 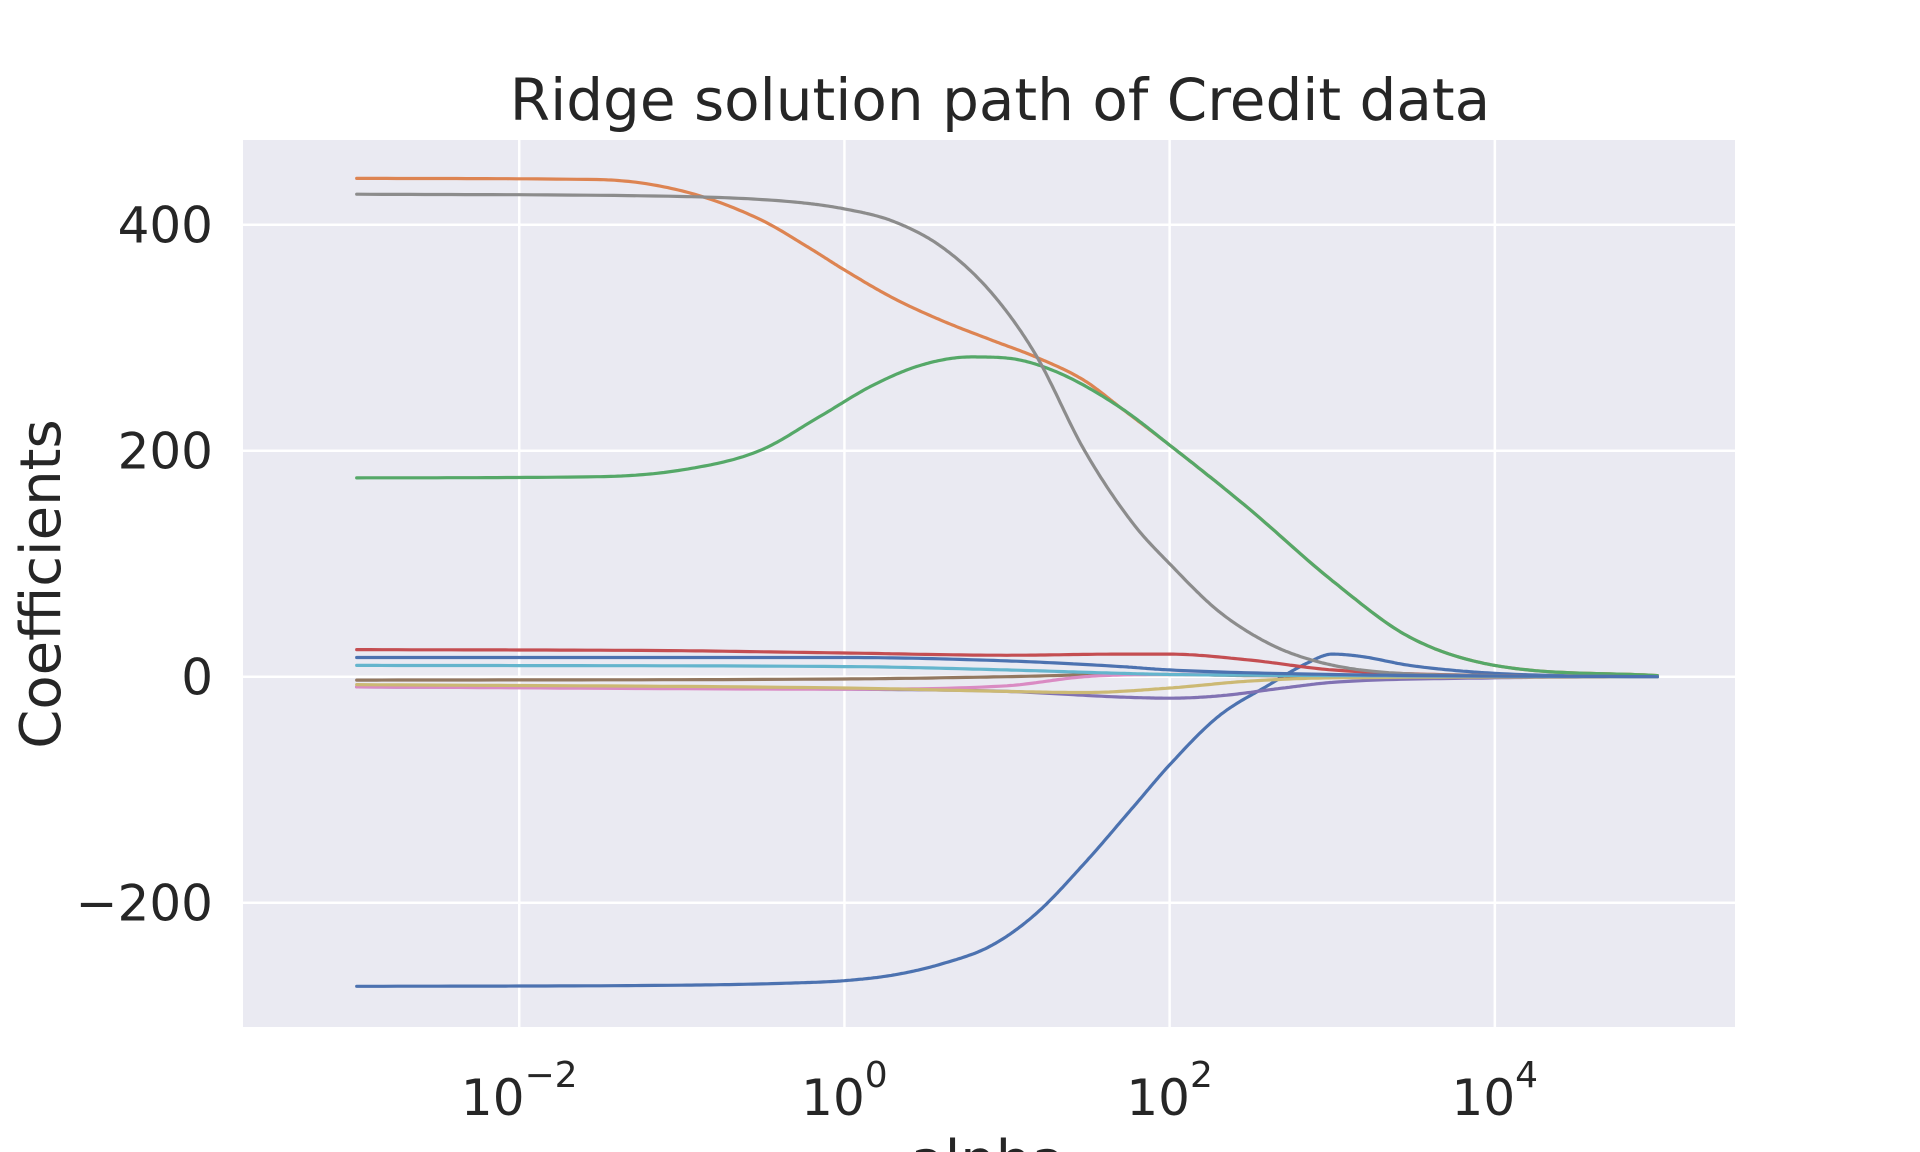 What do you see at coordinates (987, 1140) in the screenshot?
I see `x-axis-label: alpha` at bounding box center [987, 1140].